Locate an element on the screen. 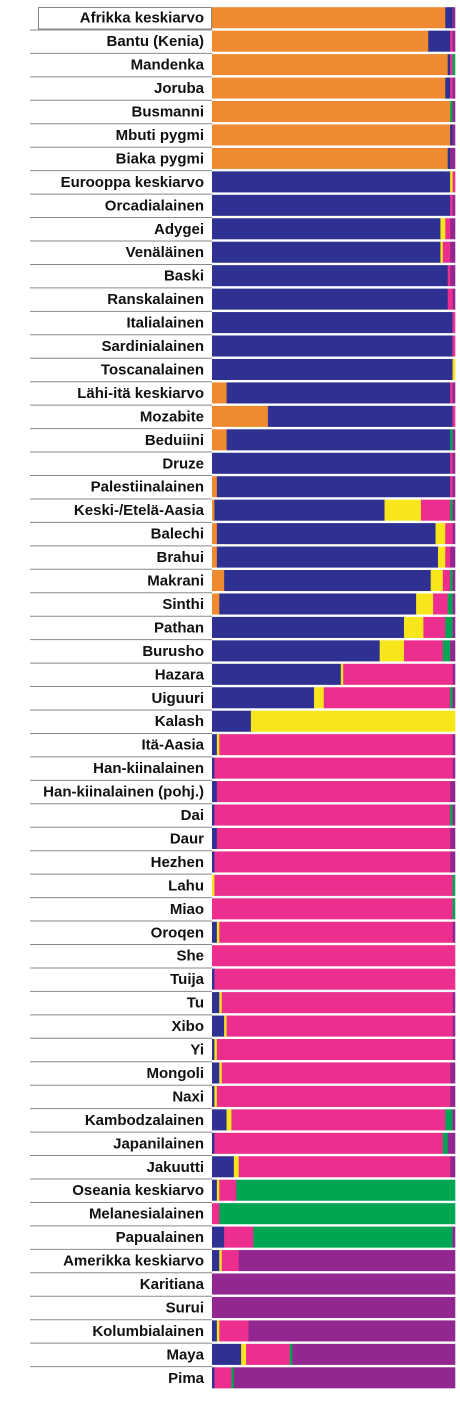 Image resolution: width=460 pixels, height=1402 pixels. row-label: Beduiini is located at coordinates (174, 440).